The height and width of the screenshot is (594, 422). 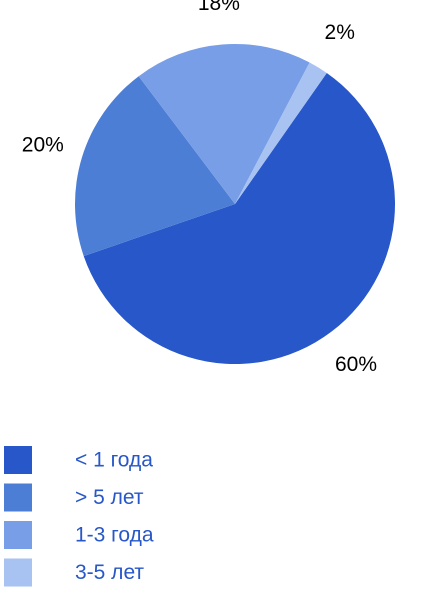 I want to click on legend-label-2: > 5 лет, so click(x=109, y=497).